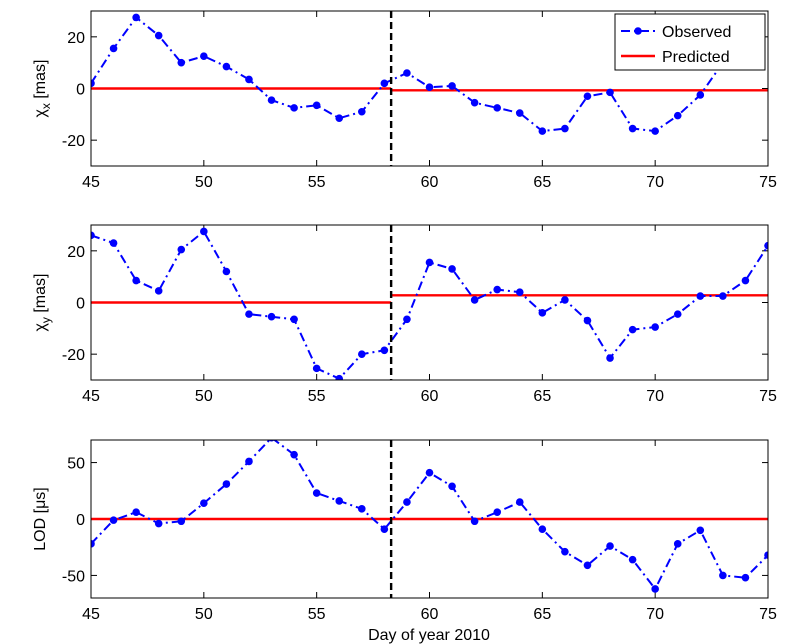 The width and height of the screenshot is (785, 644). I want to click on y-axis-label: χy [mas], so click(42, 303).